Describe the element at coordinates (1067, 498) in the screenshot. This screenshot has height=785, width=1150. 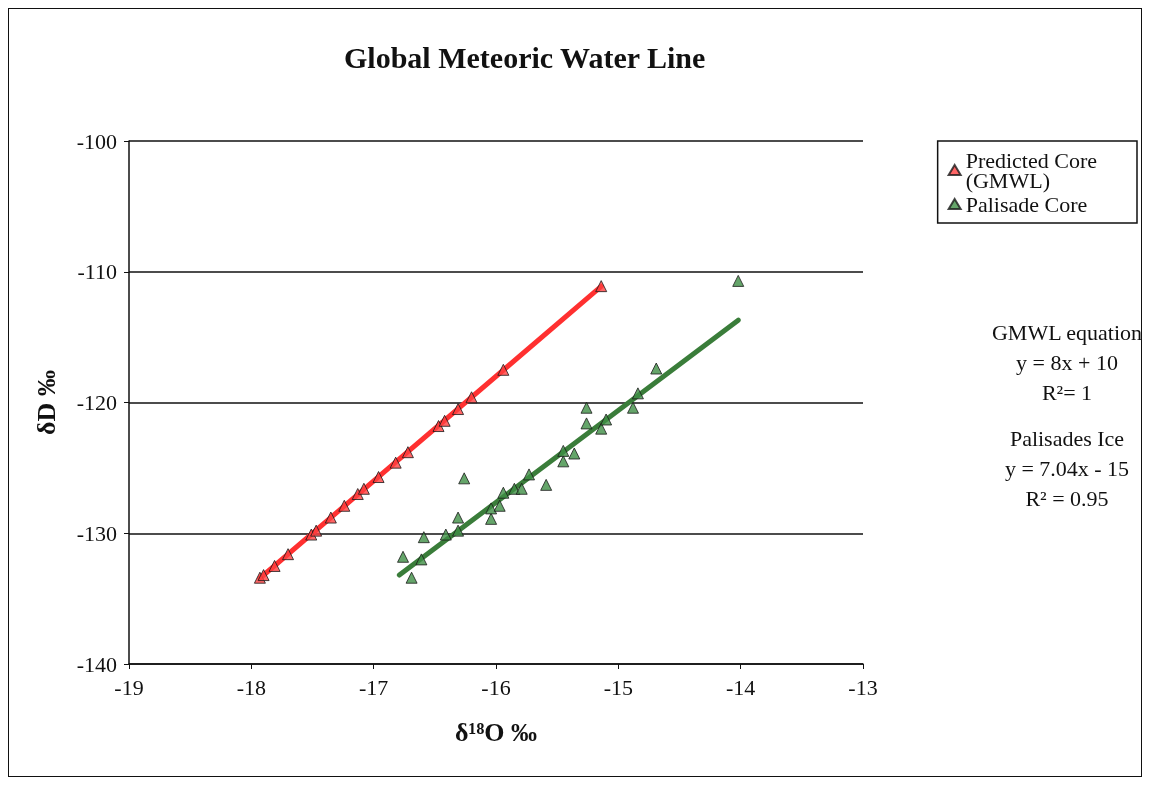
I see `text: R² = 0.95` at that location.